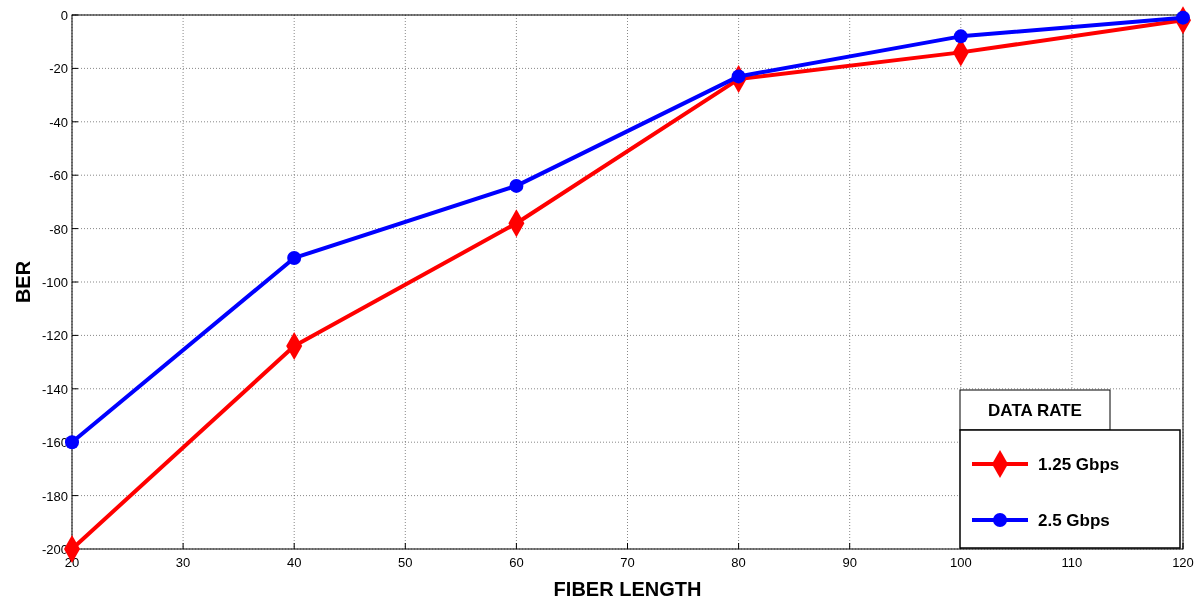 The height and width of the screenshot is (599, 1200). What do you see at coordinates (849, 562) in the screenshot?
I see `x-tick-label: 90` at bounding box center [849, 562].